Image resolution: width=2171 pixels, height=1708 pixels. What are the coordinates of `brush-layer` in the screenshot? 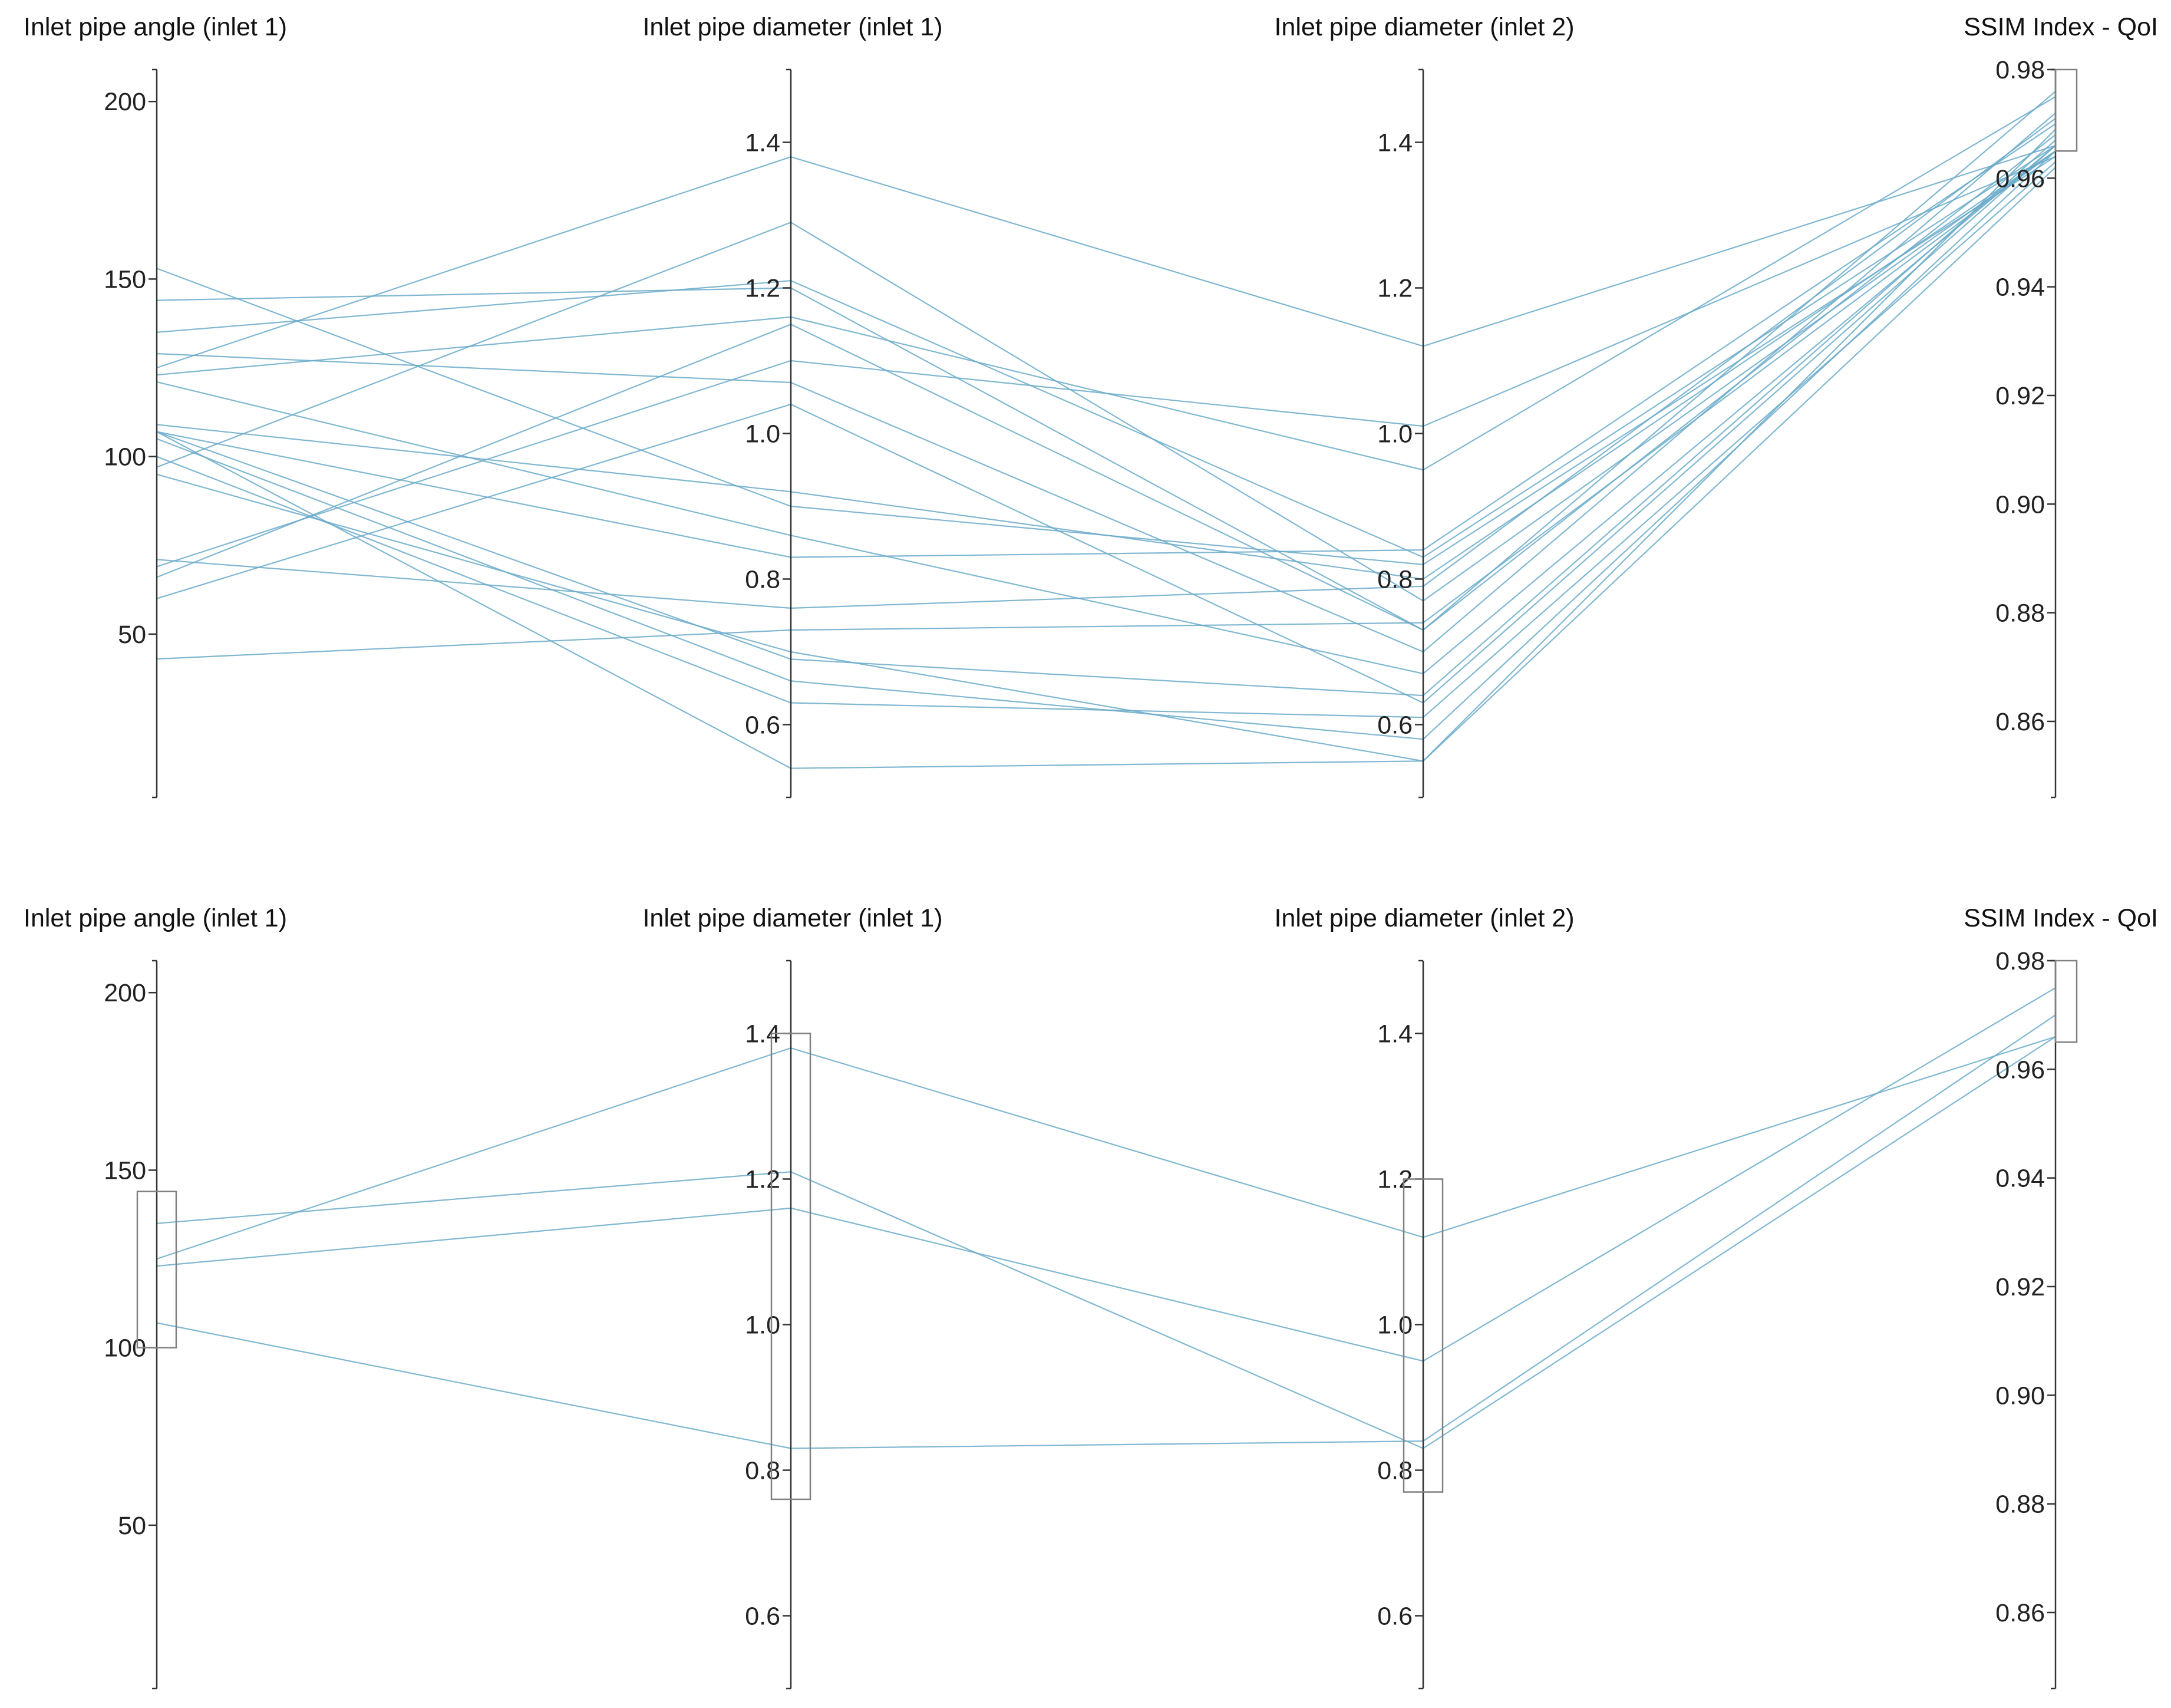 It's located at (2066, 110).